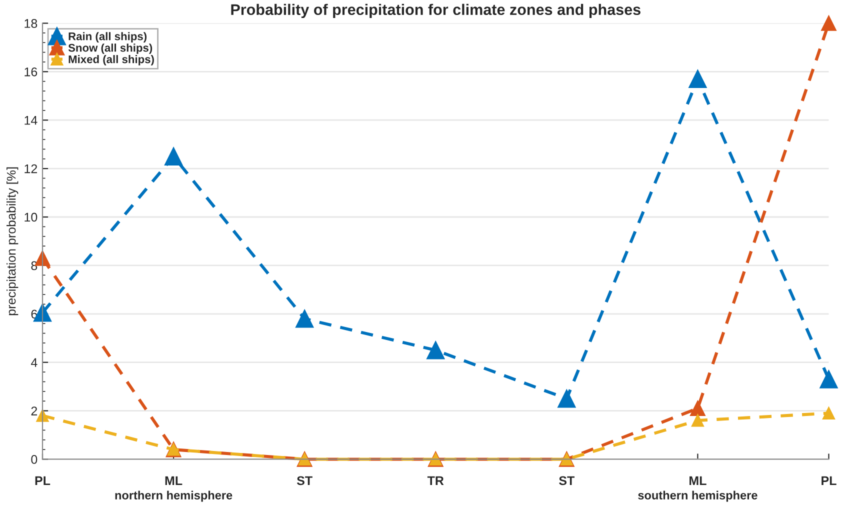 Image resolution: width=850 pixels, height=516 pixels. What do you see at coordinates (698, 496) in the screenshot?
I see `text: southern hemisphere` at bounding box center [698, 496].